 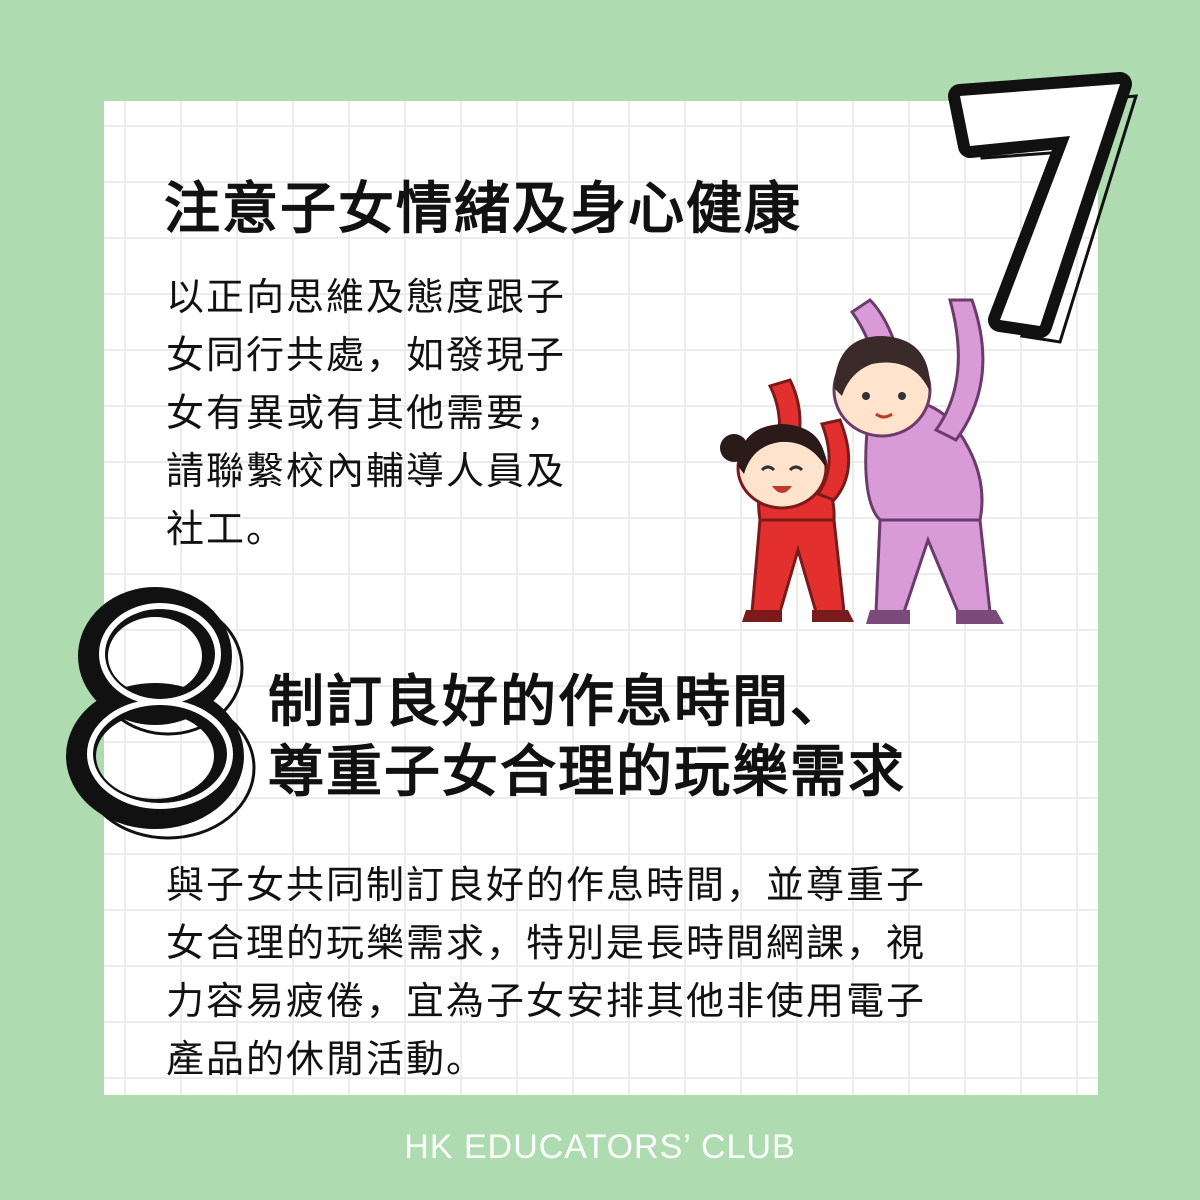 What do you see at coordinates (600, 1147) in the screenshot?
I see `footer-brand: HK EDUCATORS’ CLUB` at bounding box center [600, 1147].